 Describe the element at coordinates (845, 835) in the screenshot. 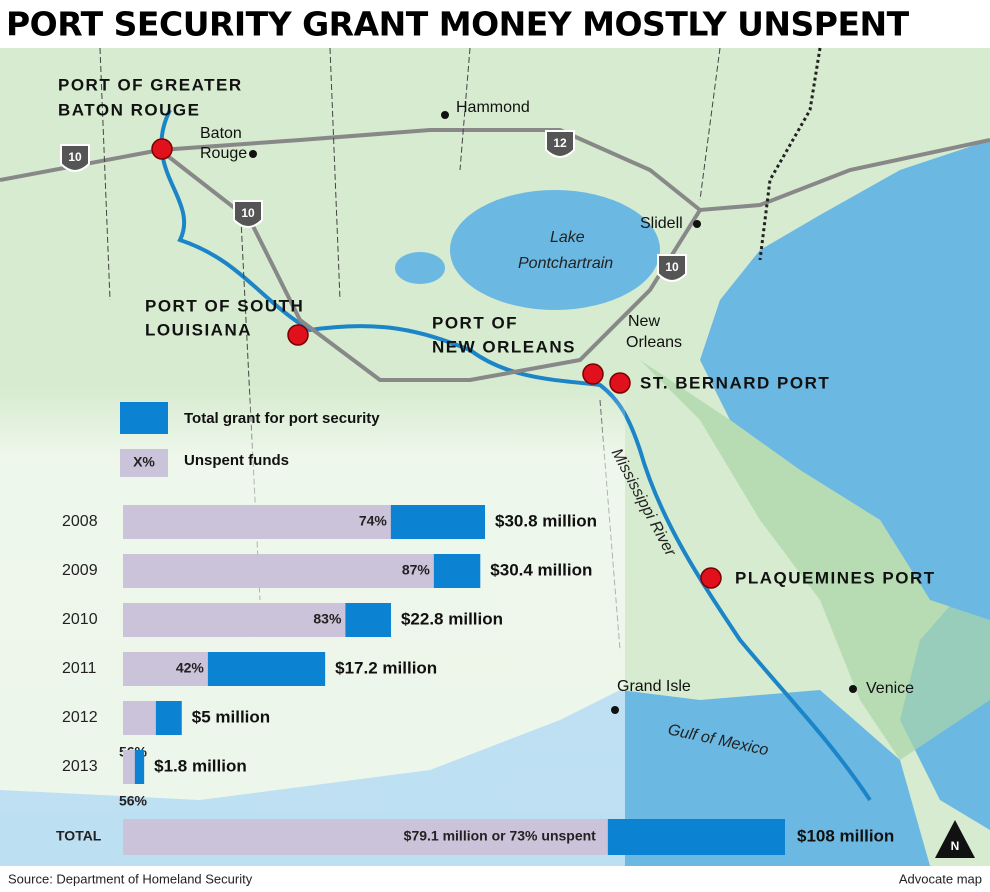

I see `total-value-label: $108 million` at that location.